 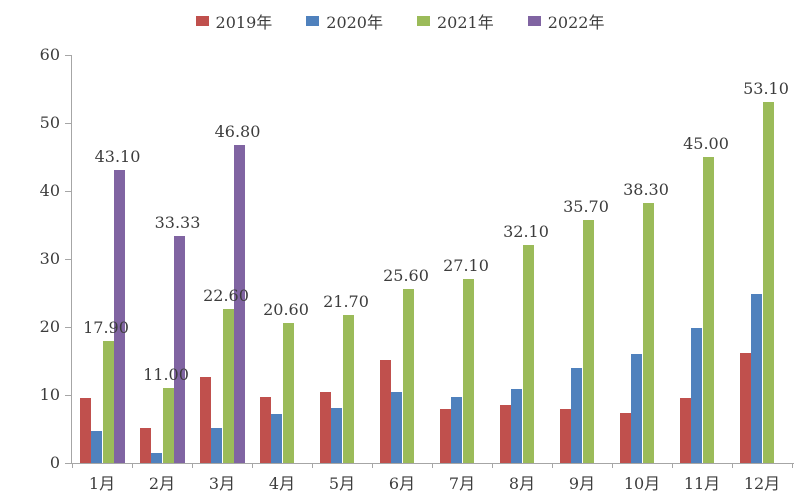 I want to click on bar-2020年-1月, so click(x=96, y=447).